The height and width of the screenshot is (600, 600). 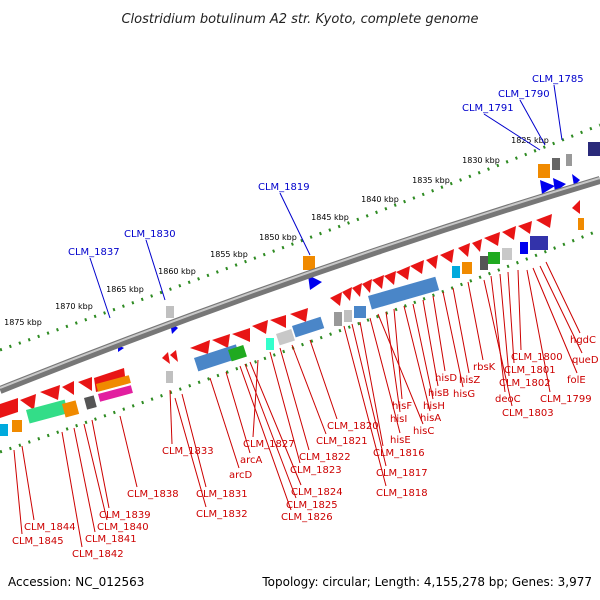 I want to click on reverse-gene-label: hisI, so click(x=398, y=419).